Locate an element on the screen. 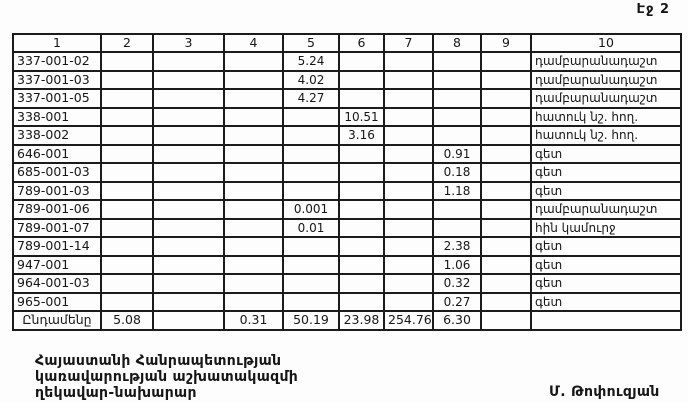 The width and height of the screenshot is (688, 403). value-cell: 4.02 is located at coordinates (311, 79).